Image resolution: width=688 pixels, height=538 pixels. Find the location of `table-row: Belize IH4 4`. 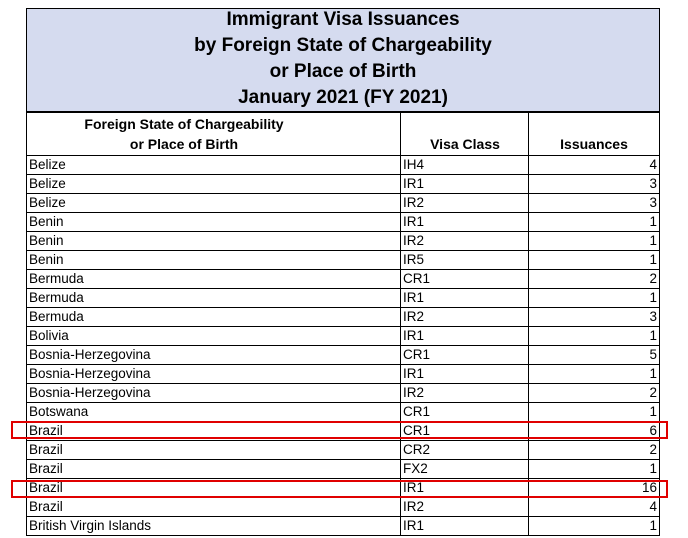

table-row: Belize IH4 4 is located at coordinates (343, 165).